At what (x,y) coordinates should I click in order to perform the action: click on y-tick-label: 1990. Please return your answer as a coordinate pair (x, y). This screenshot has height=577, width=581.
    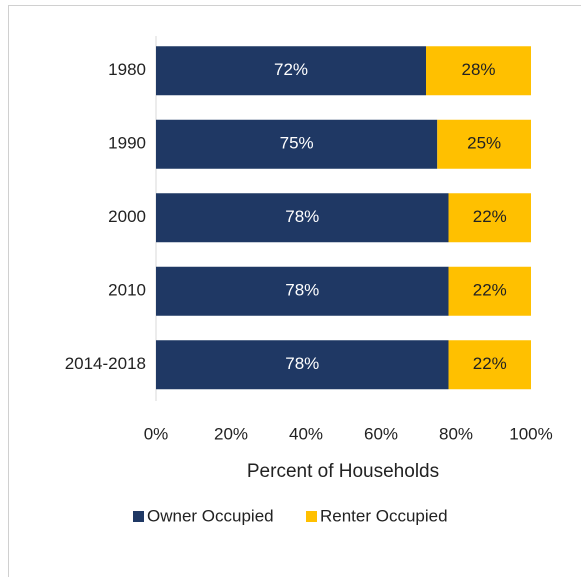
    Looking at the image, I should click on (127, 143).